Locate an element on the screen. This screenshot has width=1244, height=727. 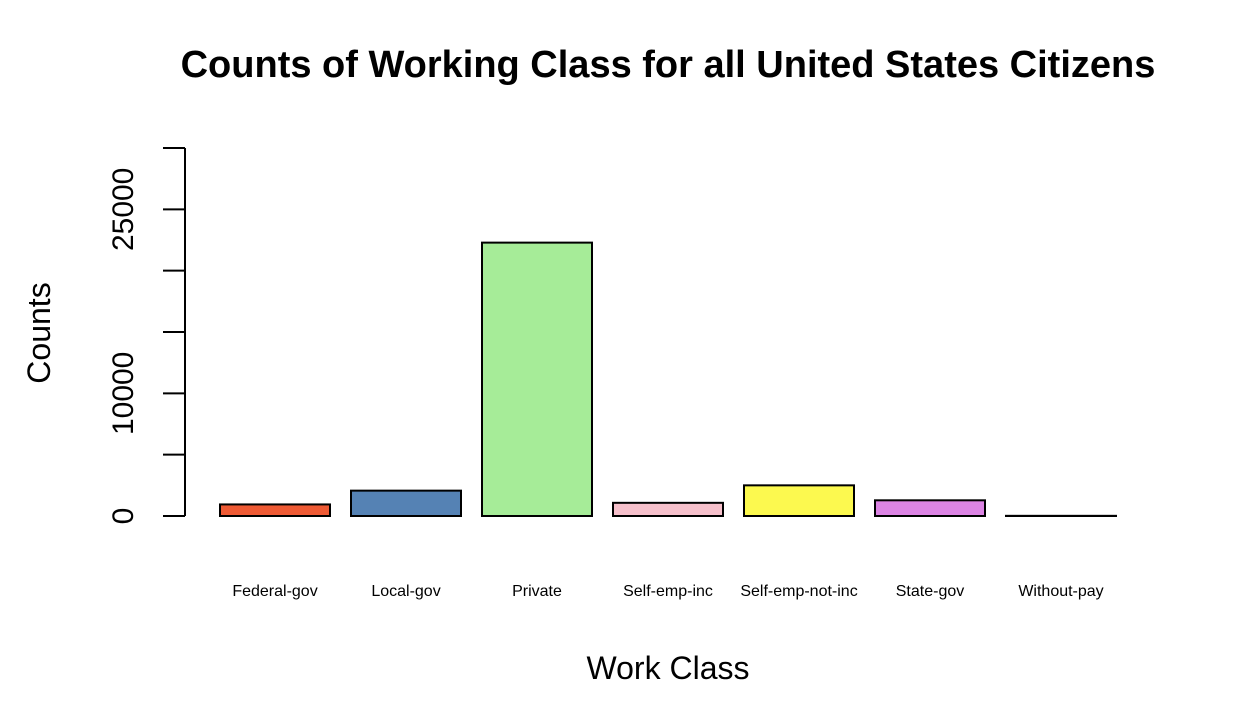
y-tick-label: 0 is located at coordinates (123, 516).